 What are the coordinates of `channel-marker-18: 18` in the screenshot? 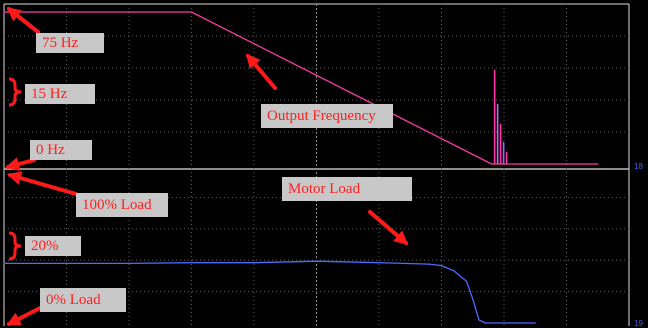 It's located at (638, 166).